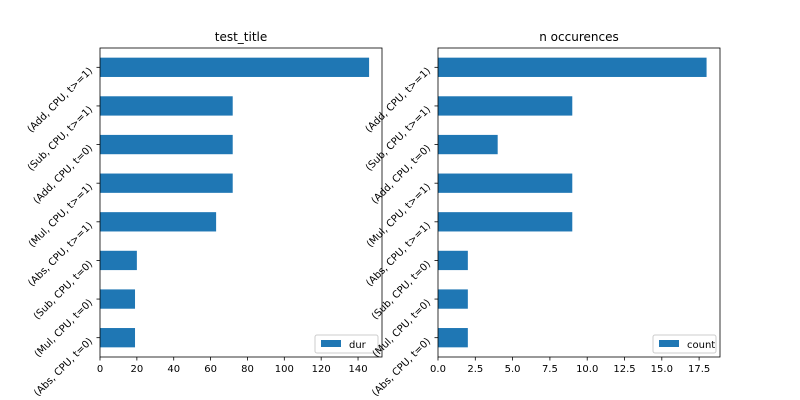 This screenshot has height=400, width=800. What do you see at coordinates (136, 369) in the screenshot?
I see `left-x-tick-label: 20` at bounding box center [136, 369].